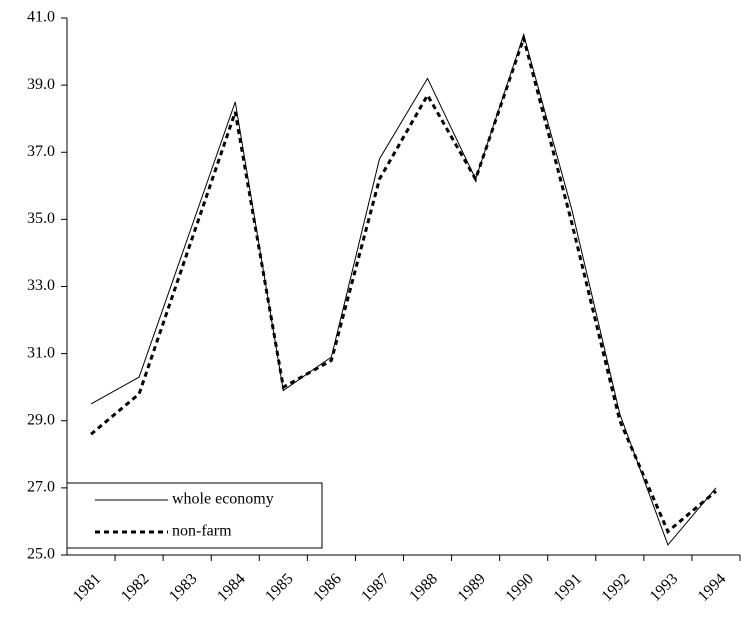 The width and height of the screenshot is (741, 624). Describe the element at coordinates (375, 587) in the screenshot. I see `x-tick-label: 1987` at that location.